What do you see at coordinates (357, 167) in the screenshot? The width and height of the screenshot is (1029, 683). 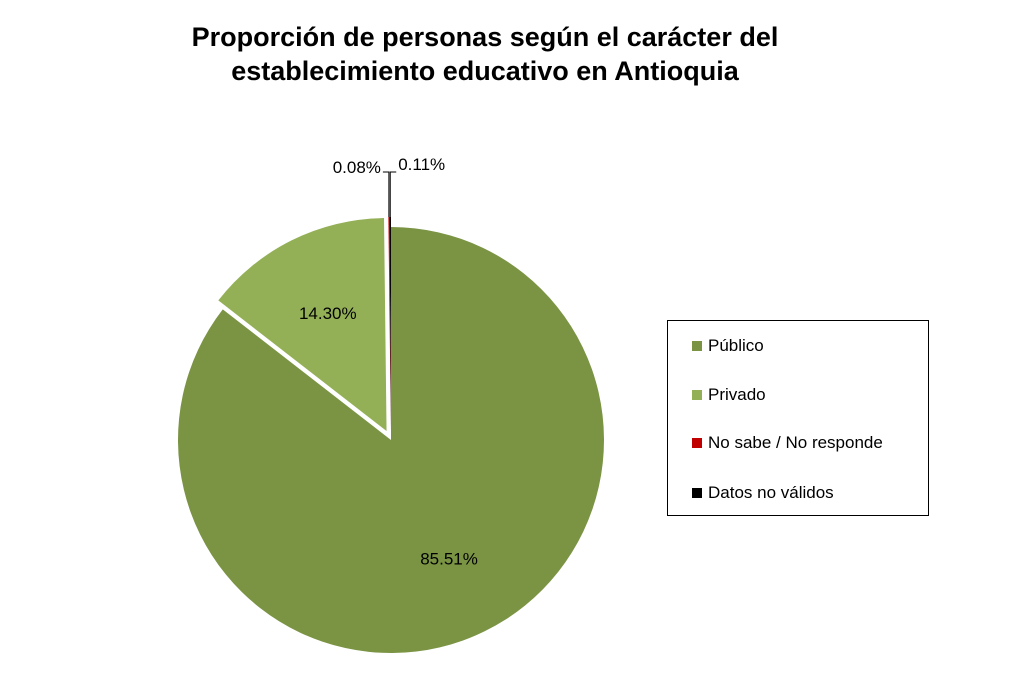 I see `data-label-no-sabe: 0.08%` at bounding box center [357, 167].